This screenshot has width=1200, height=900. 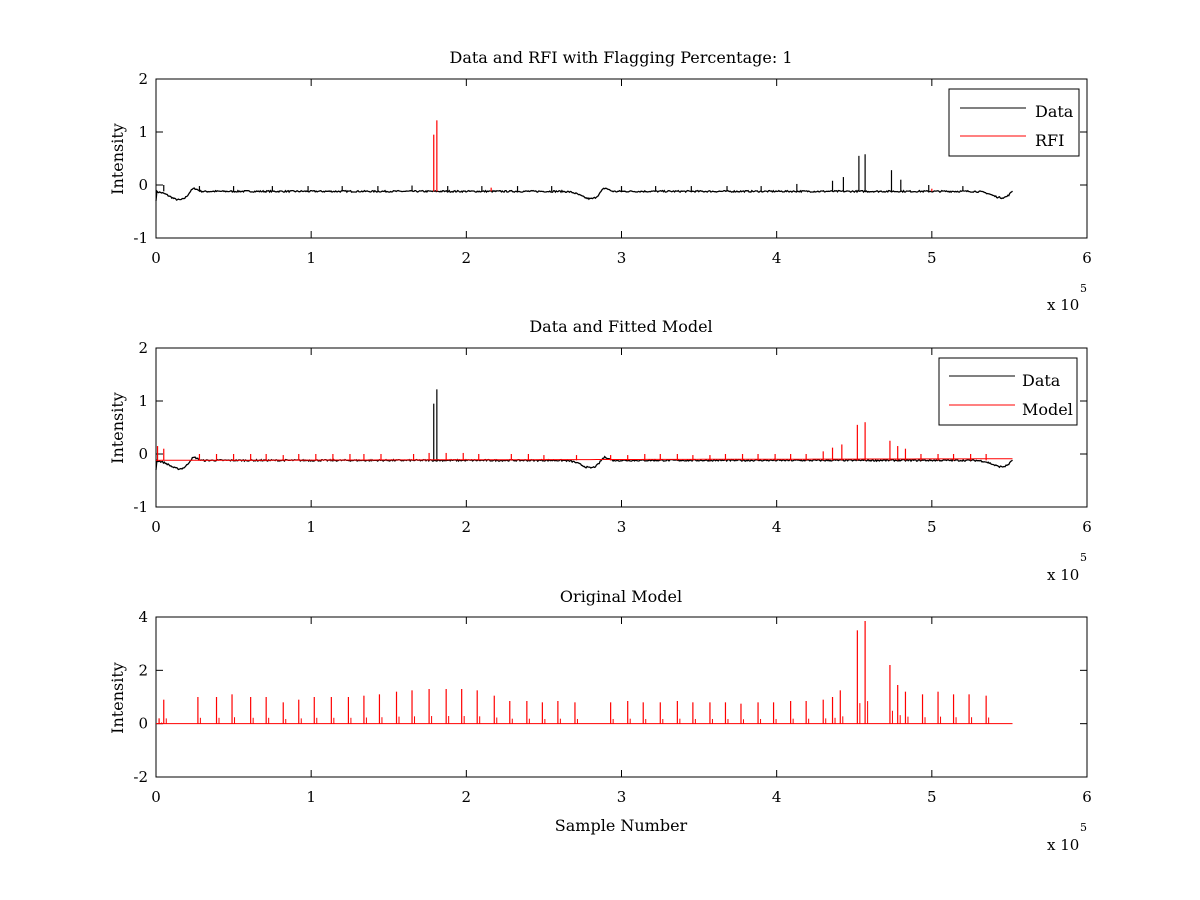 What do you see at coordinates (1049, 140) in the screenshot?
I see `legend-label-rfi: RFI` at bounding box center [1049, 140].